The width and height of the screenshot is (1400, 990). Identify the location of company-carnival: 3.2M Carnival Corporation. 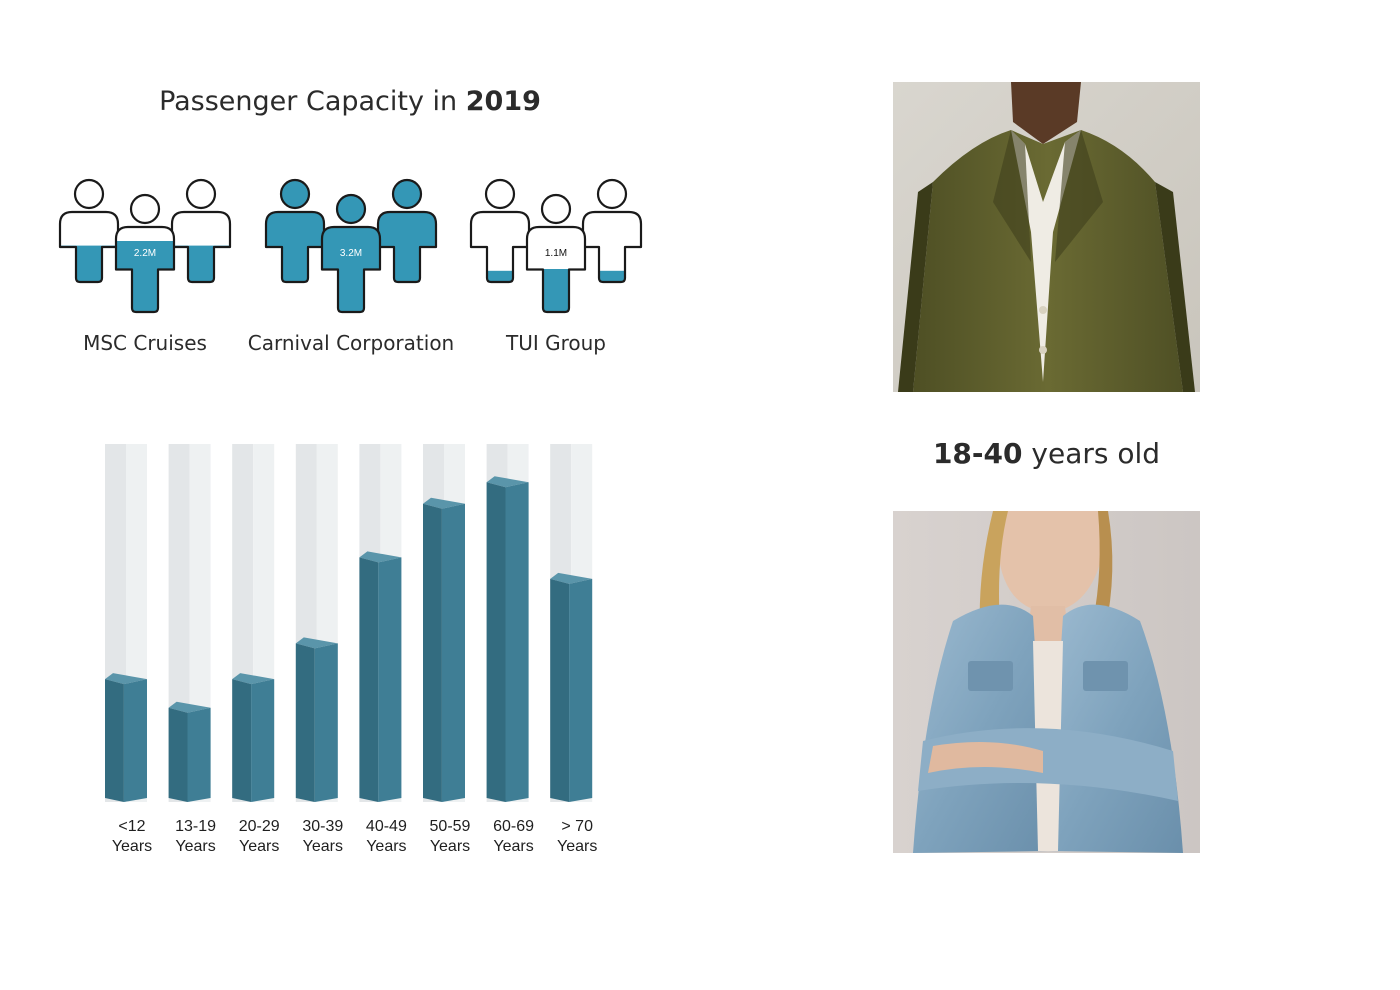
(351, 273).